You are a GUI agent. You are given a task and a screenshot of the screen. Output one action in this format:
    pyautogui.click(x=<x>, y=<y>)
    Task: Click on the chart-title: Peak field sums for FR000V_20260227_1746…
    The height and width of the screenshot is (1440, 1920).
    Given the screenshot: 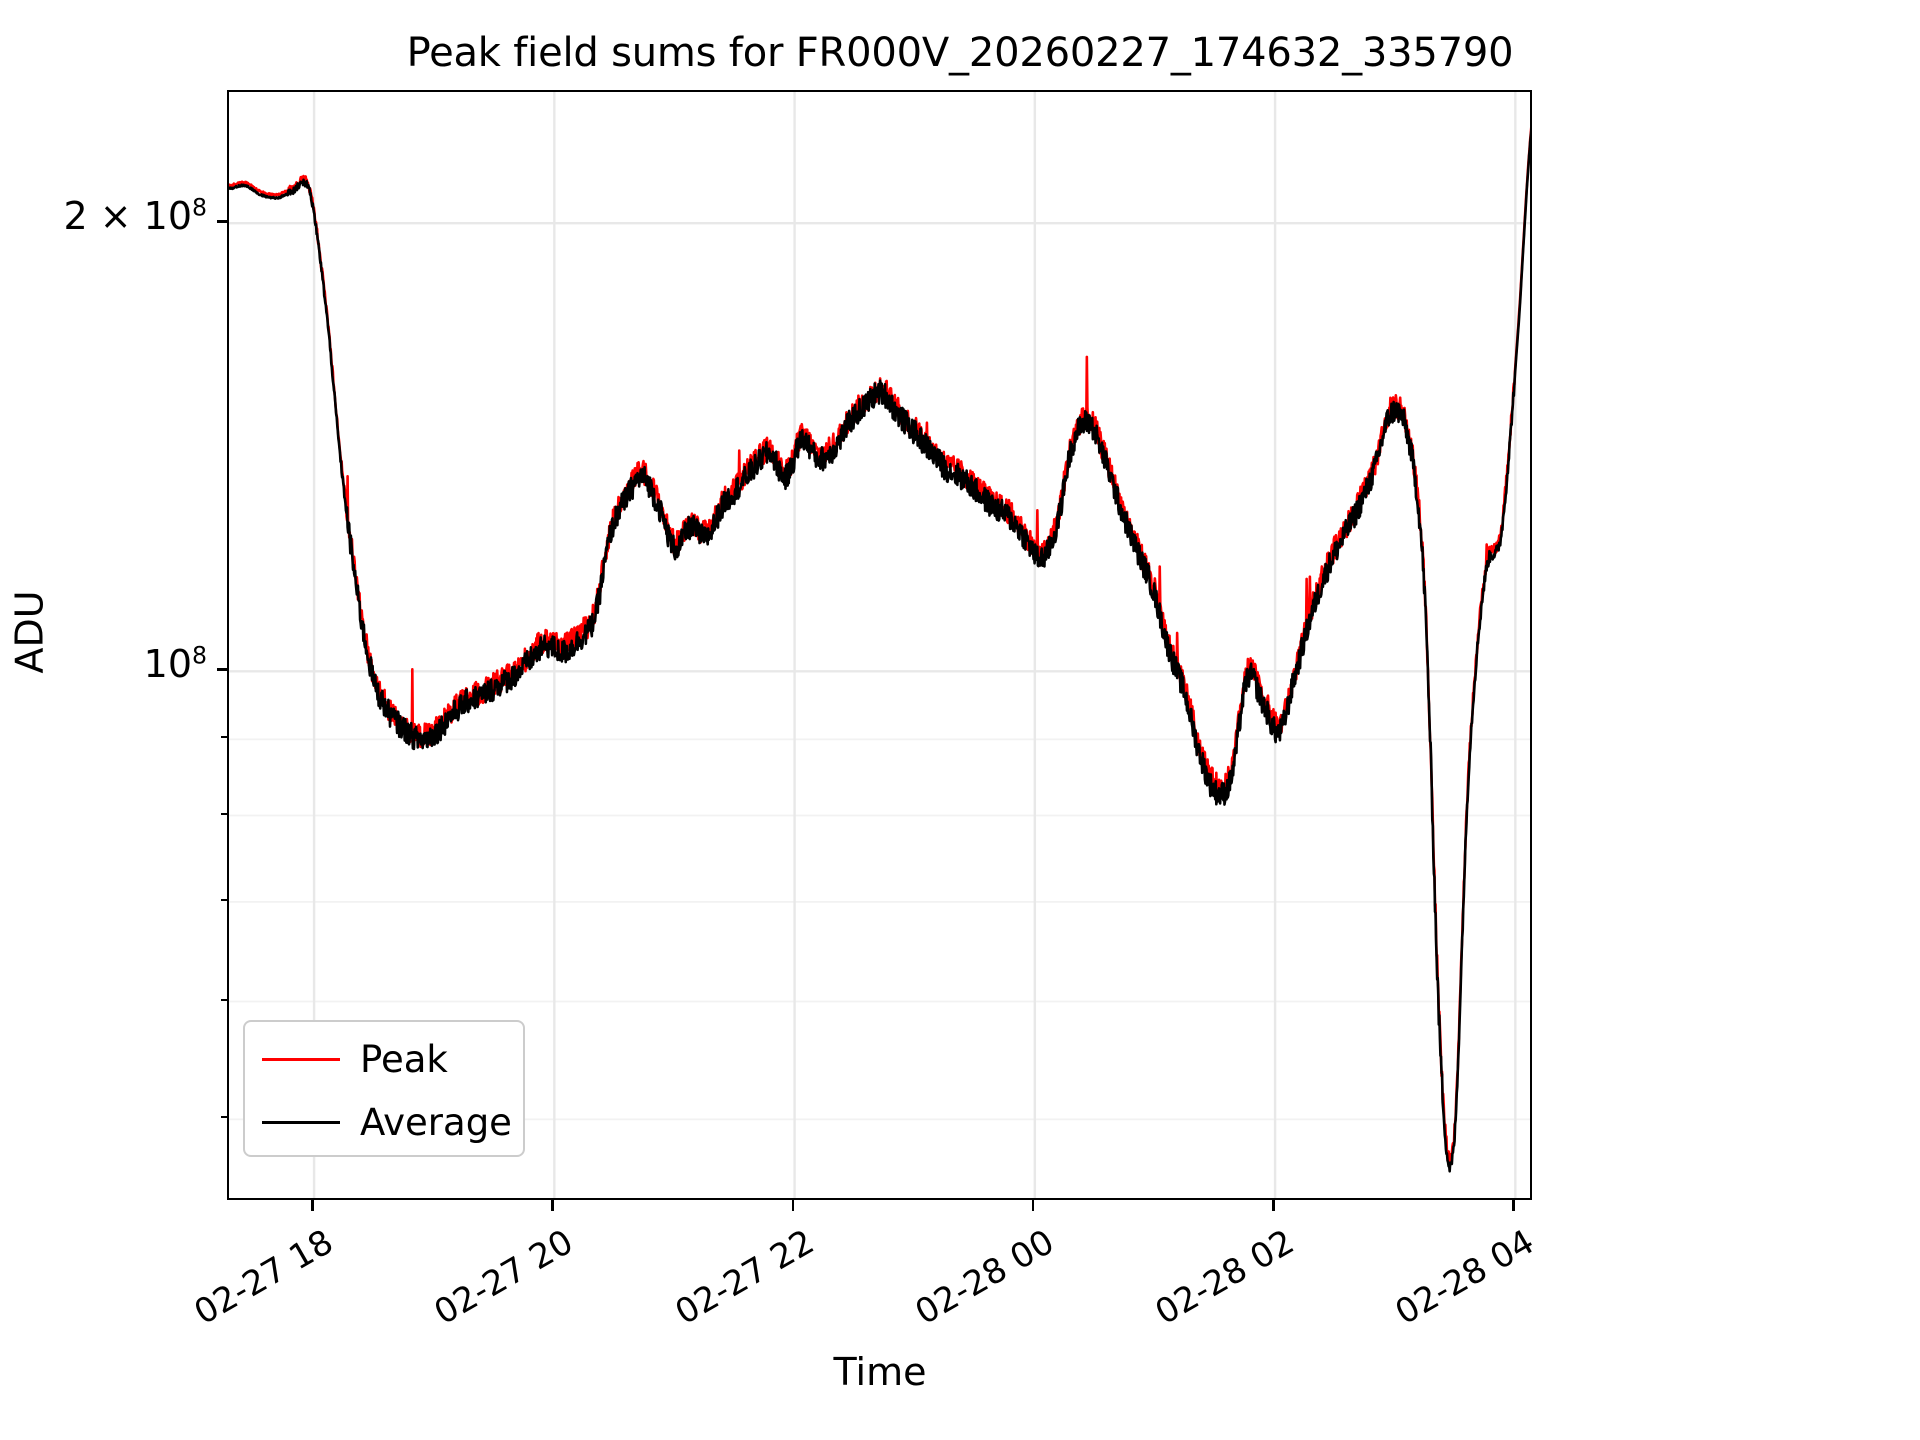 What is the action you would take?
    pyautogui.click(x=960, y=53)
    